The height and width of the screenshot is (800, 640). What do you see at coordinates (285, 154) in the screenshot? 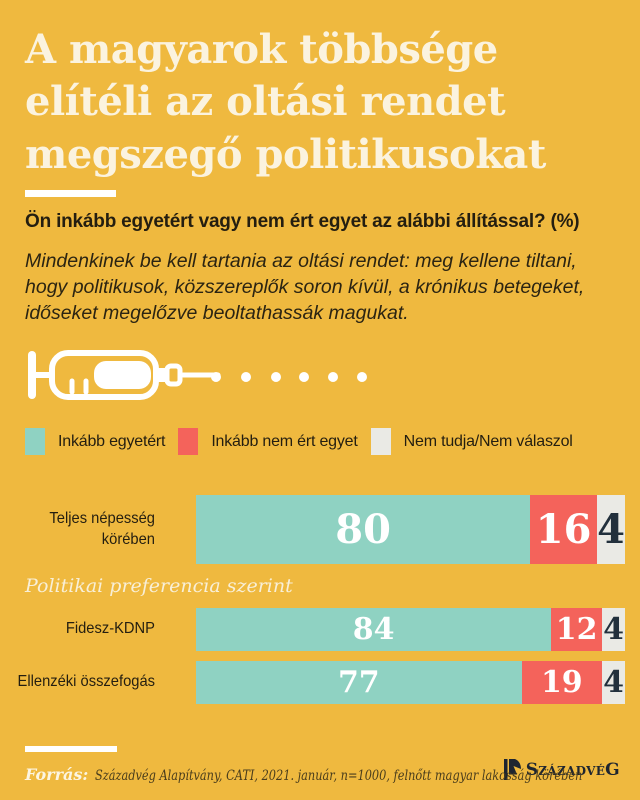
I see `title-line: megszegő politikusokat` at bounding box center [285, 154].